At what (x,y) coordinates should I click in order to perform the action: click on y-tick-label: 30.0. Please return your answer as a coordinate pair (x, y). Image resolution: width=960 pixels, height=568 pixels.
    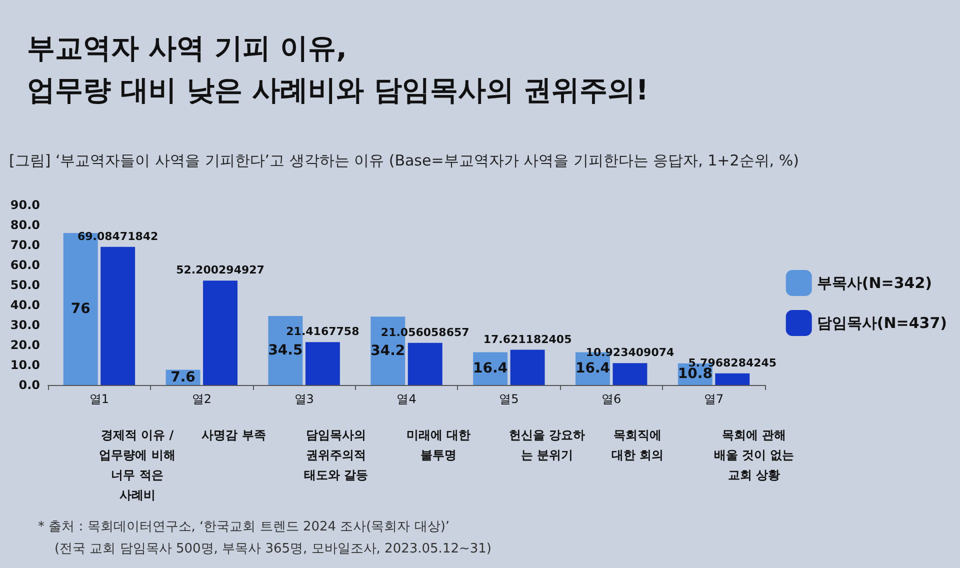
    Looking at the image, I should click on (25, 325).